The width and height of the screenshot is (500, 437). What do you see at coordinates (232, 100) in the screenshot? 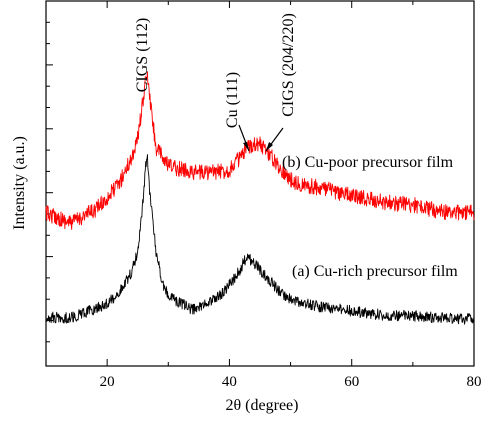
I see `annotation-cu111: Cu (111)` at bounding box center [232, 100].